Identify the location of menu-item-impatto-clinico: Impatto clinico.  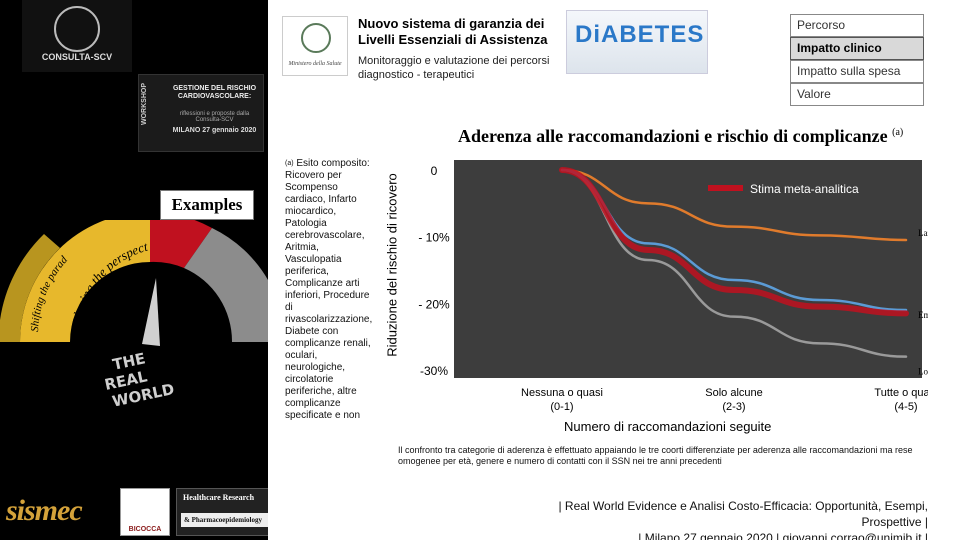
(857, 48).